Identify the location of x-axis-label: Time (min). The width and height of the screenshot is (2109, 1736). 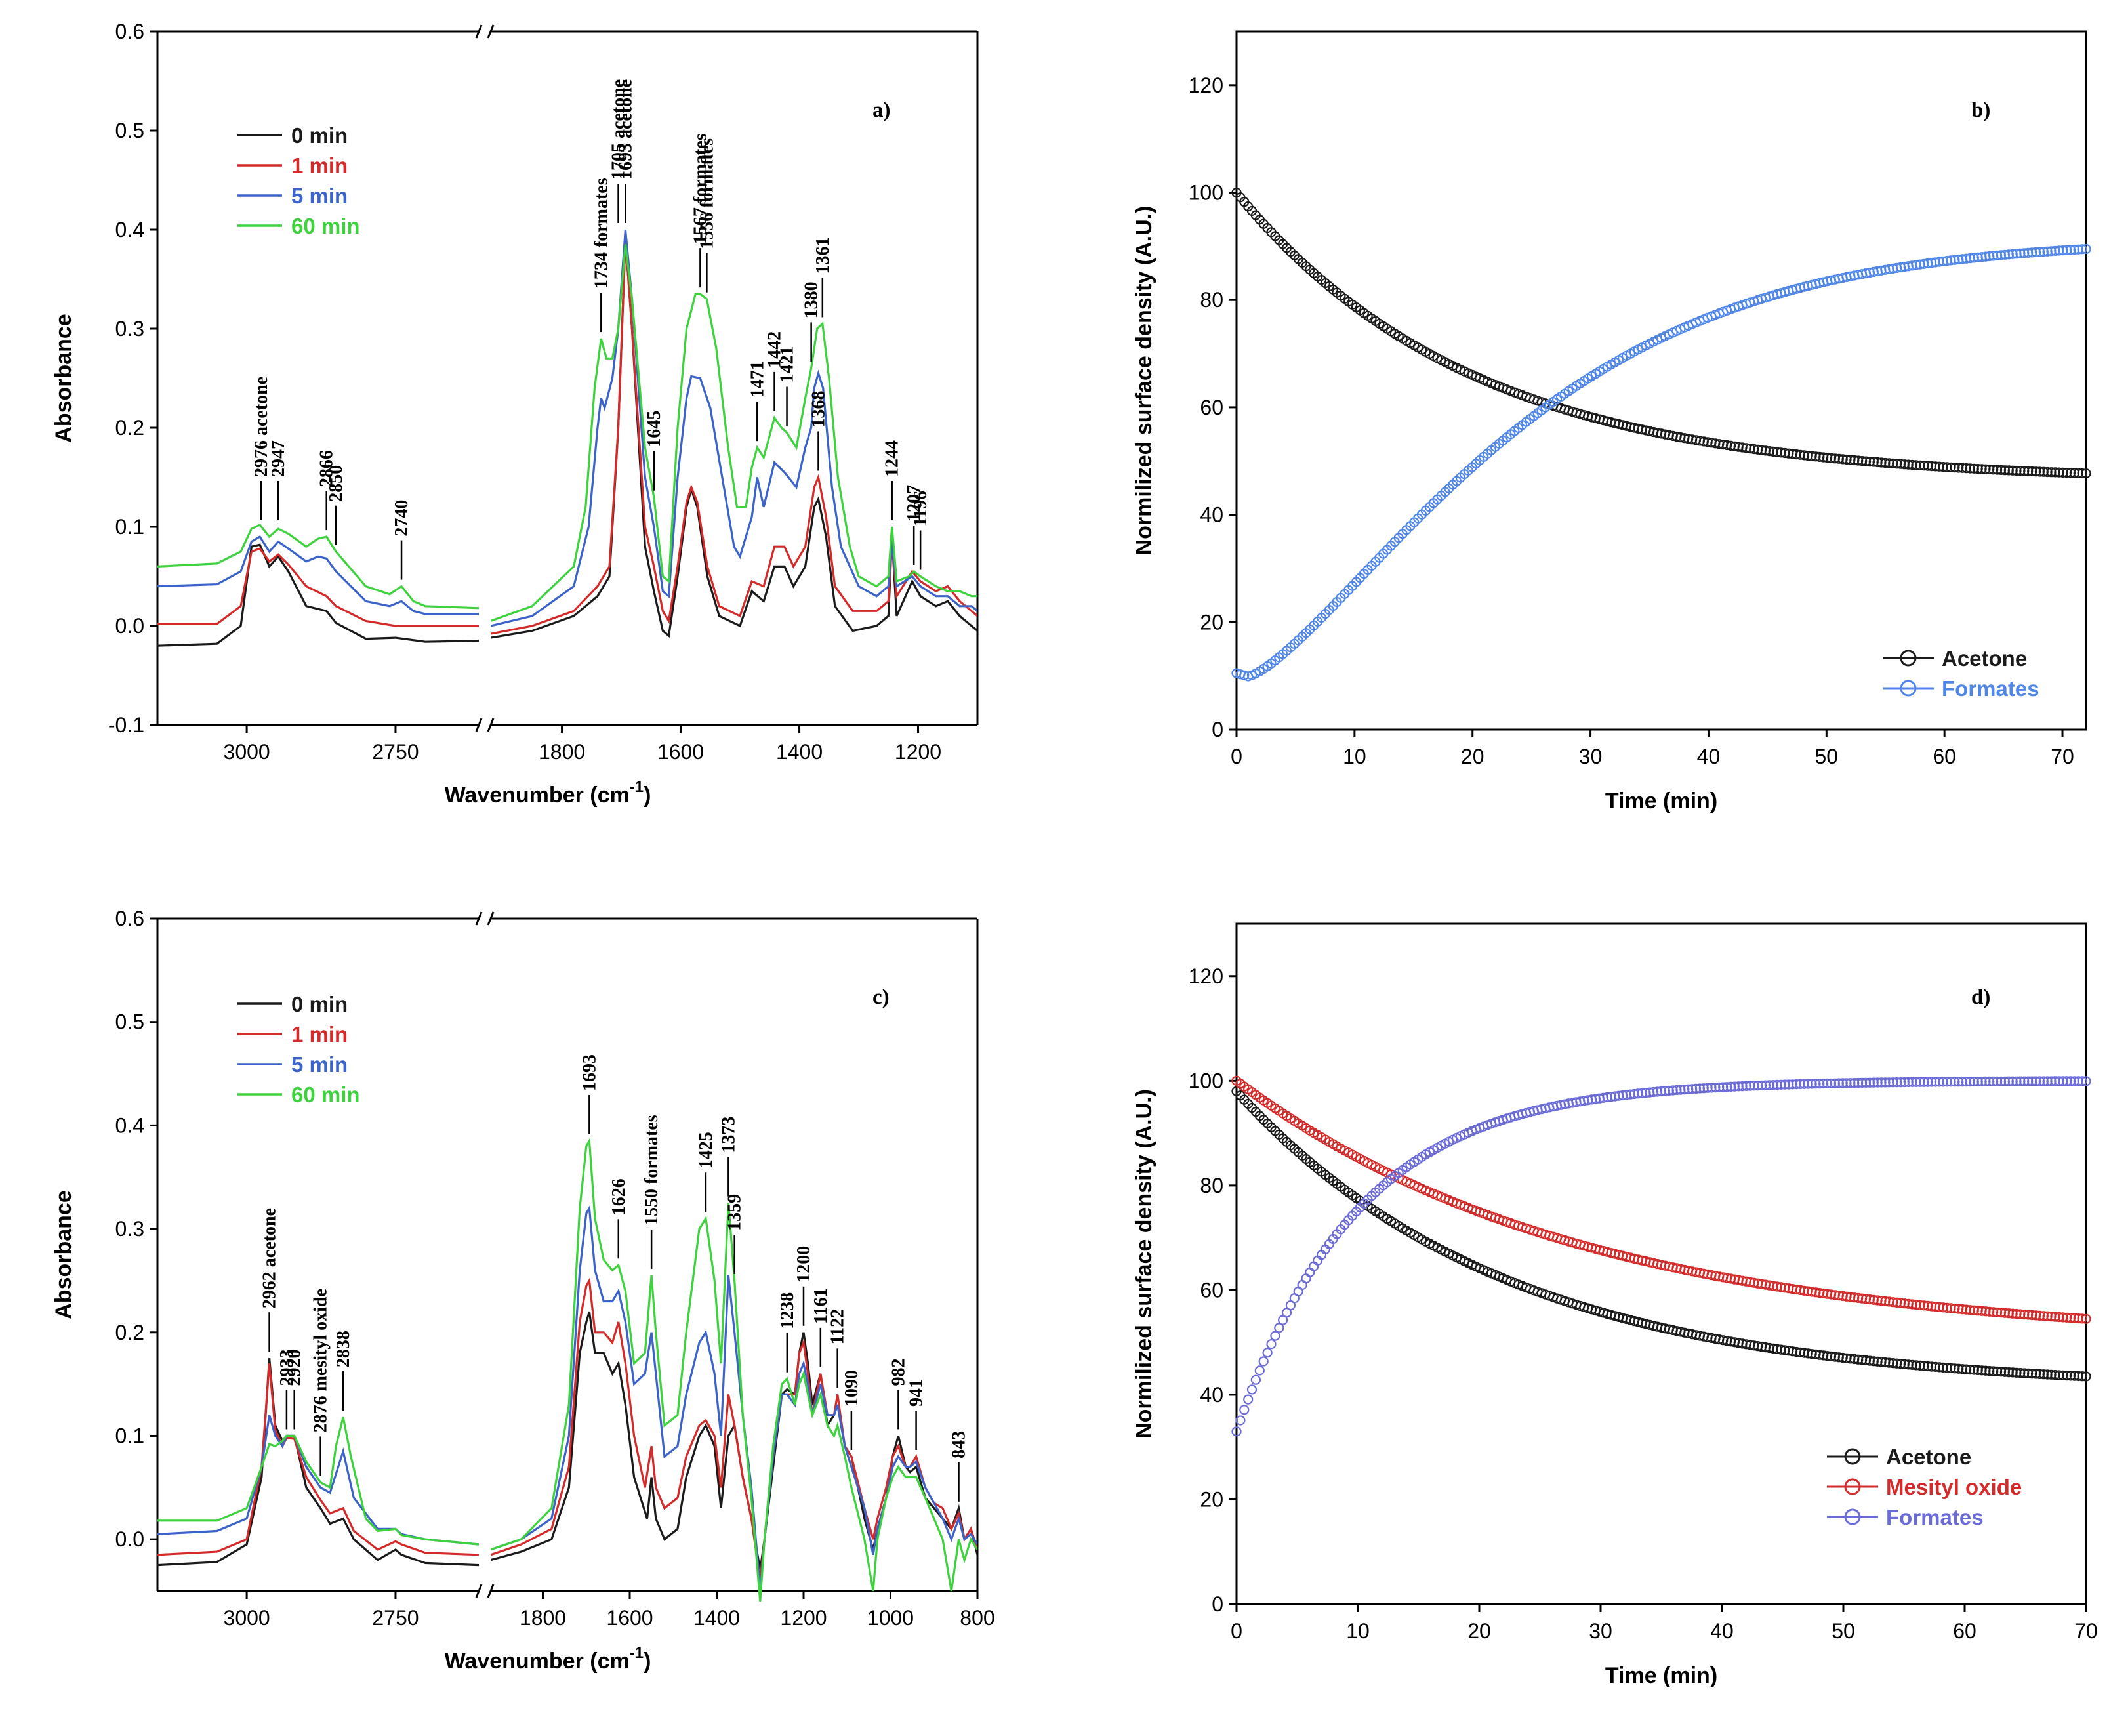
(1661, 801).